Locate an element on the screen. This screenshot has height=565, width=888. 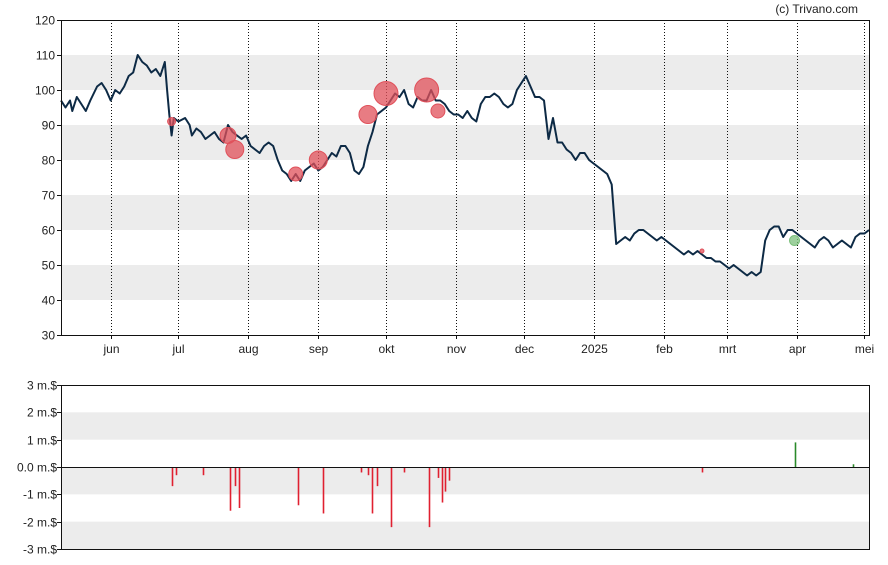
y-tick-label: 3 m.$ is located at coordinates (42, 386).